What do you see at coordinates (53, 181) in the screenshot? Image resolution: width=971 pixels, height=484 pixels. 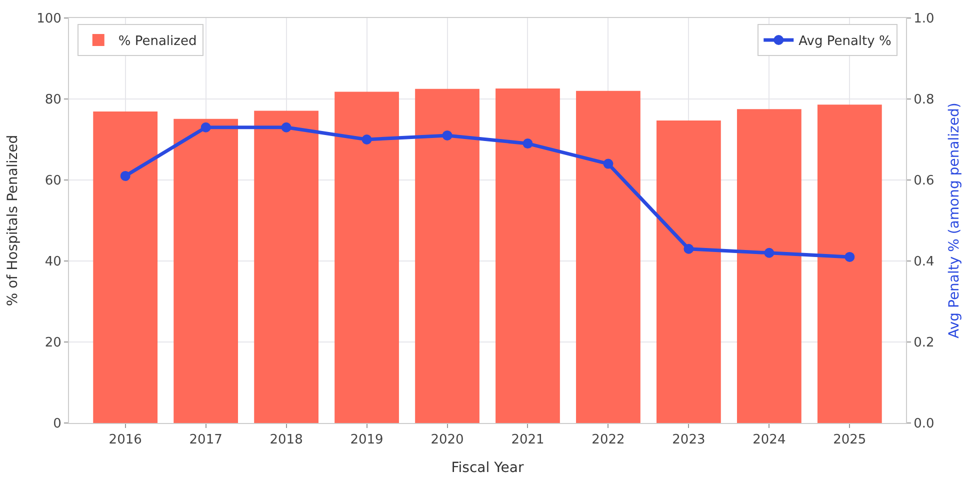 I see `y-tick-label: 60` at bounding box center [53, 181].